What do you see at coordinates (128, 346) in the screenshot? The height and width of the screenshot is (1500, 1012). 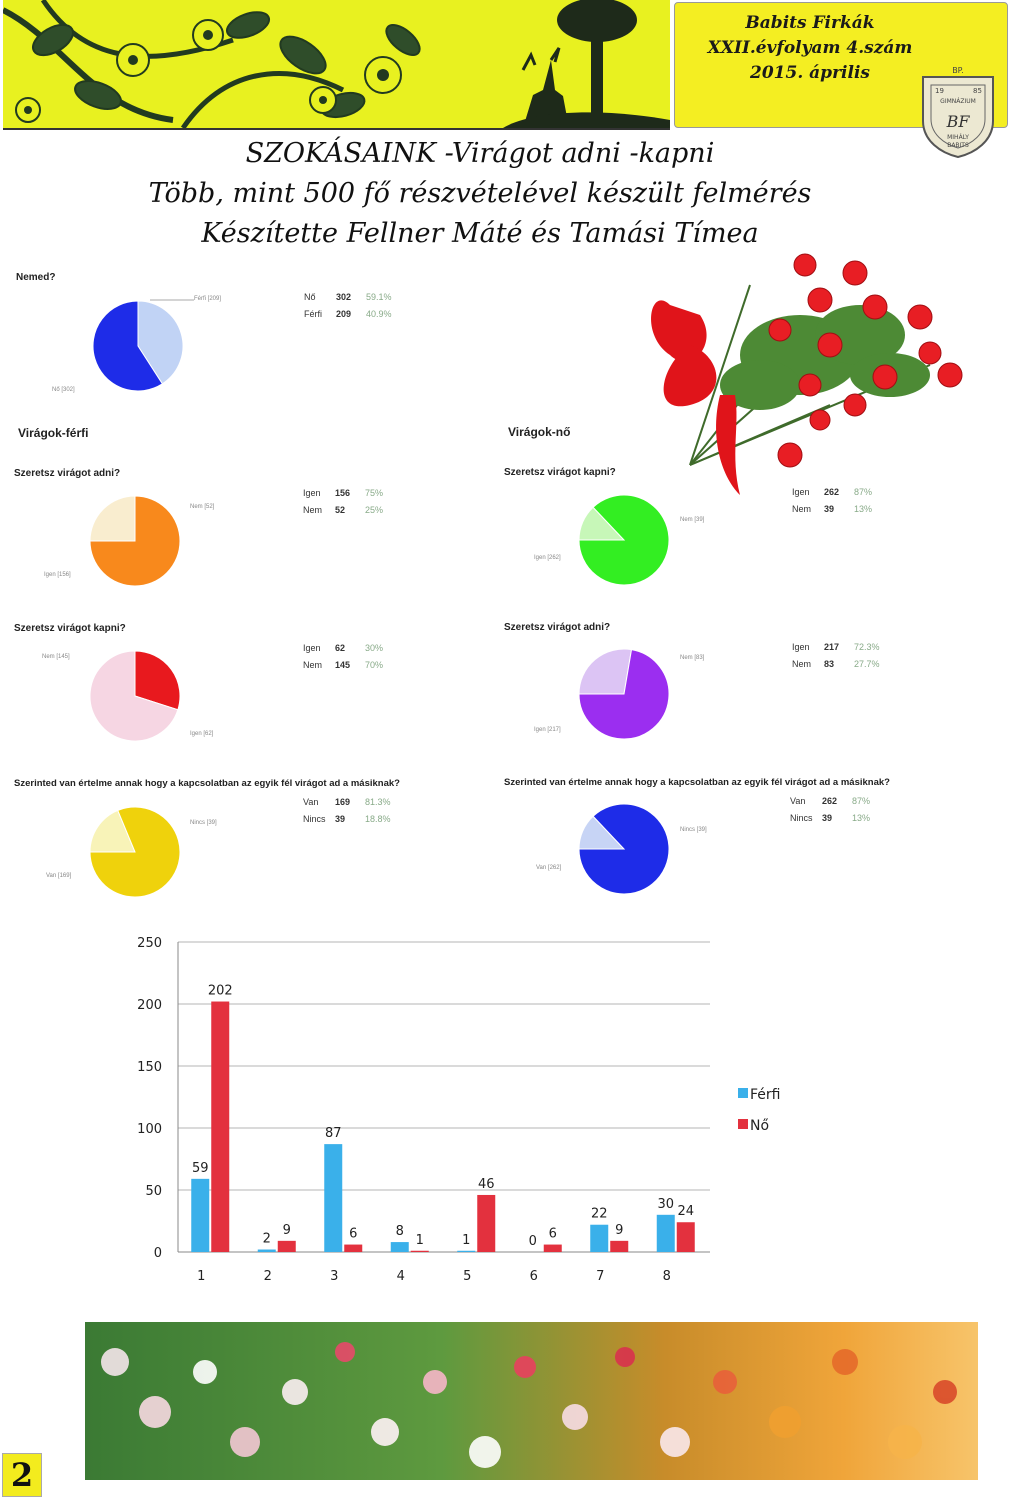 I see `pie-slice-nő` at bounding box center [128, 346].